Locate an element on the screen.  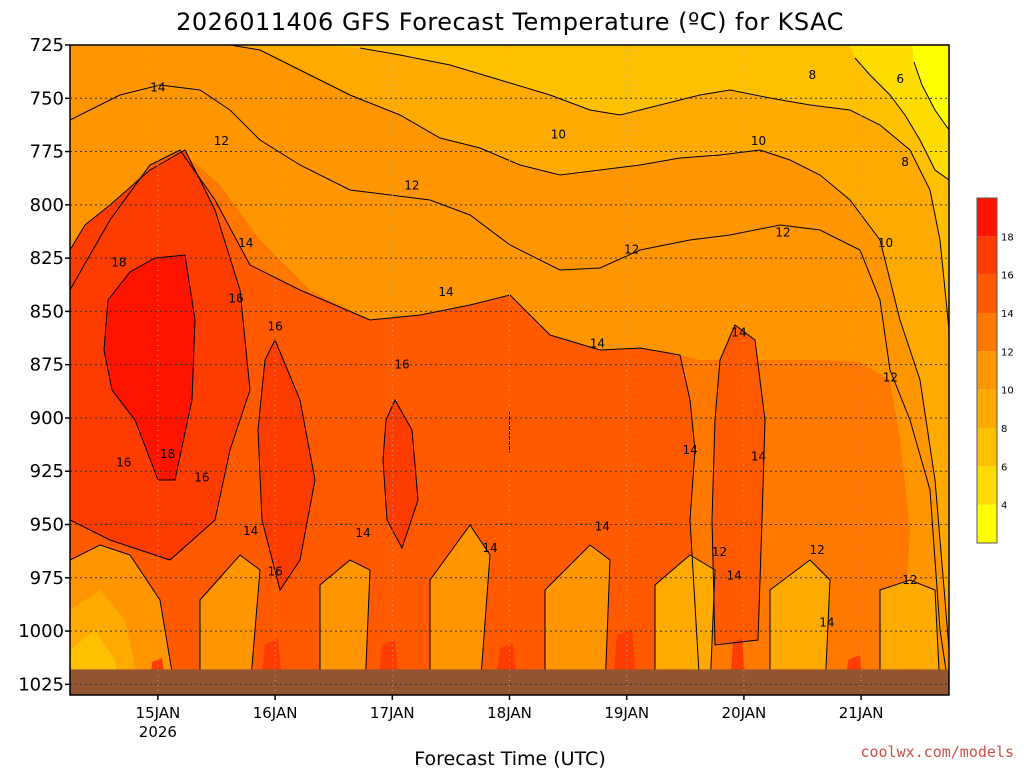
x-axis-label: Forecast Time (UTC) is located at coordinates (509, 758).